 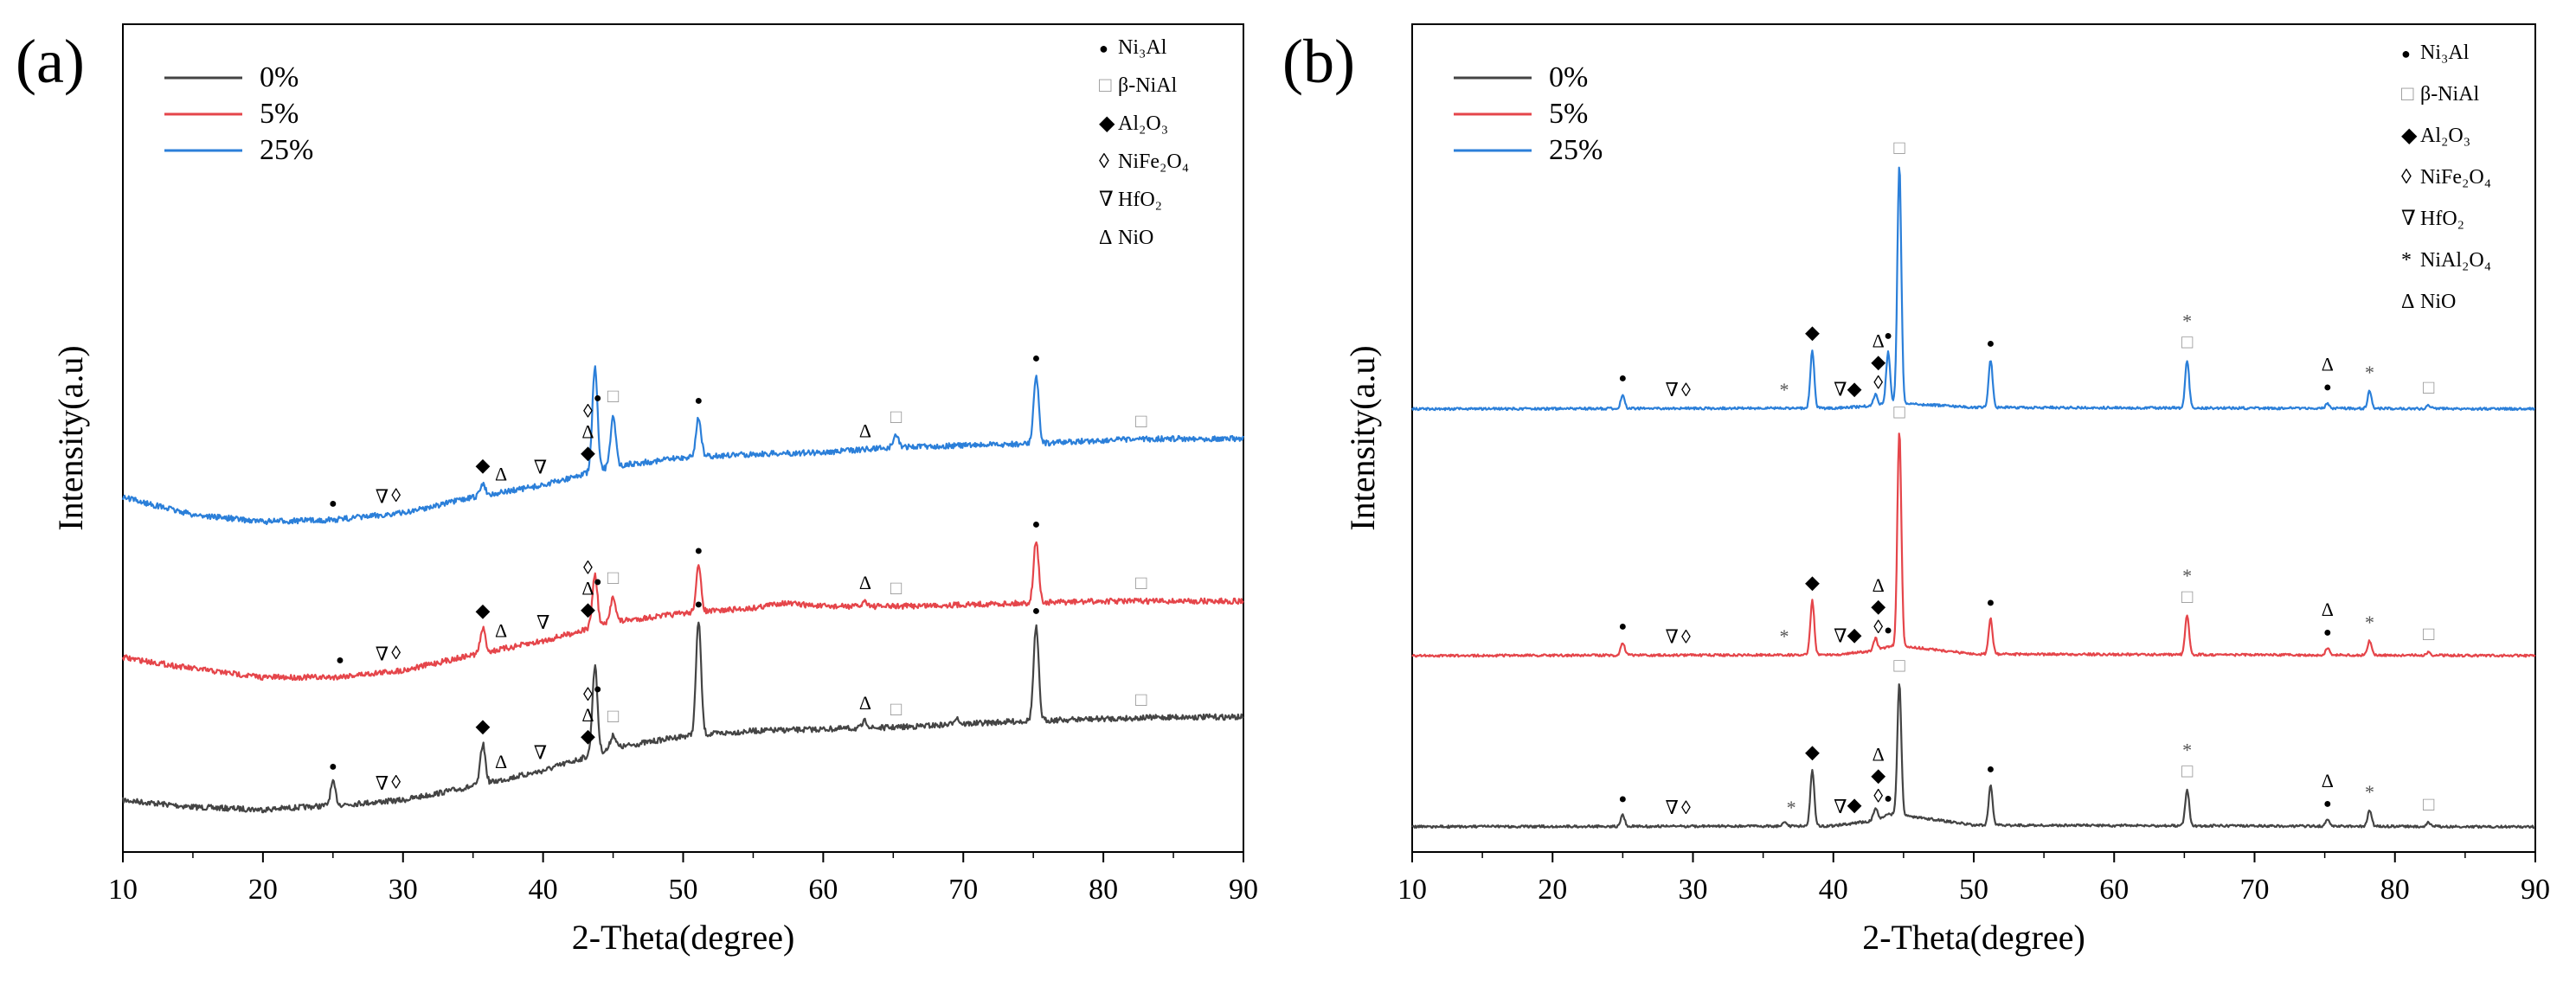 What do you see at coordinates (1412, 890) in the screenshot?
I see `panel-b-x-tick-label: 10` at bounding box center [1412, 890].